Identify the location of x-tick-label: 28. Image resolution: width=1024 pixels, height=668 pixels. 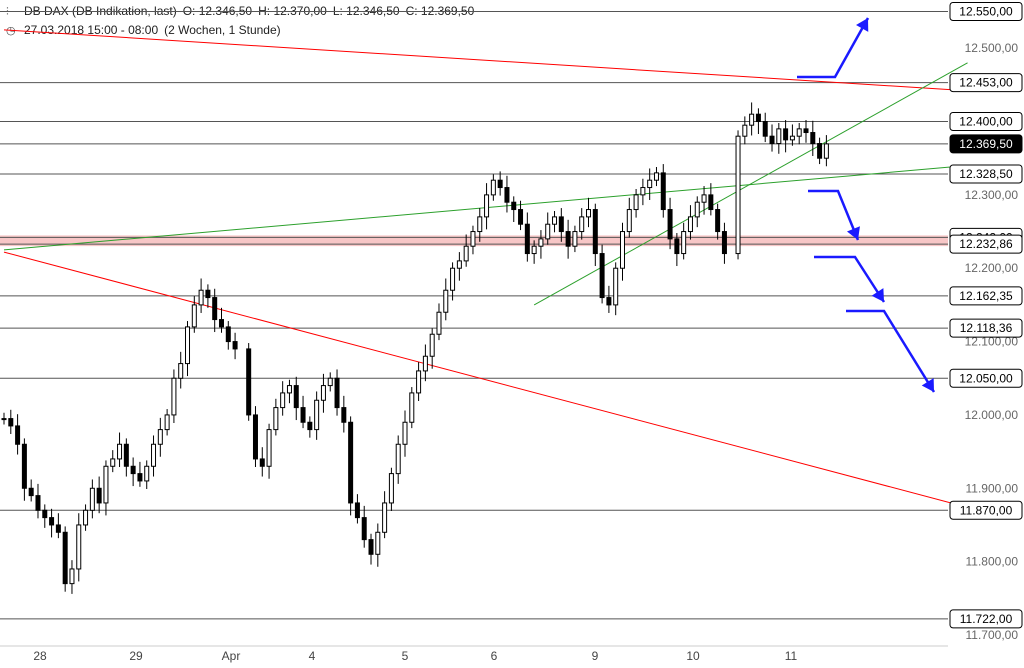
(40, 656).